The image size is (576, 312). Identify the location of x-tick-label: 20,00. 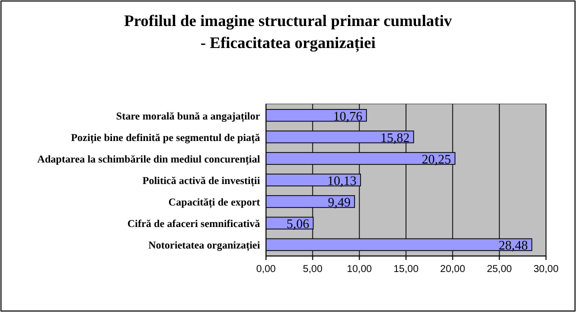
(453, 269).